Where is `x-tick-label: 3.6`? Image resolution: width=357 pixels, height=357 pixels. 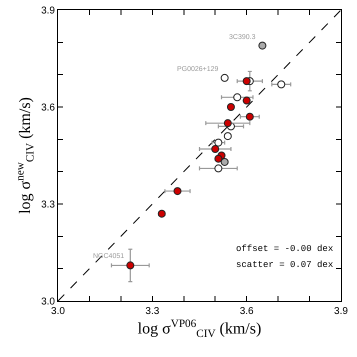 x-tick-label: 3.6 is located at coordinates (247, 311).